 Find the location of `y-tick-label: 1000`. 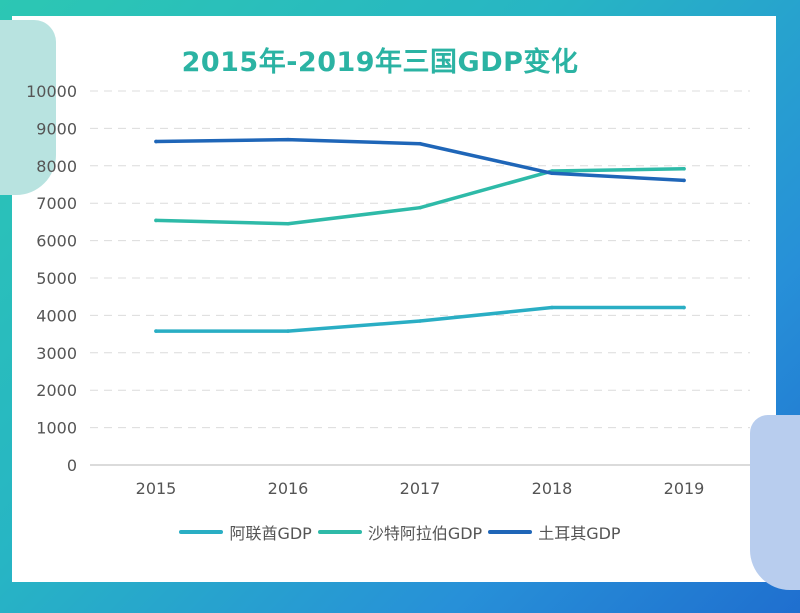

y-tick-label: 1000 is located at coordinates (56, 428).